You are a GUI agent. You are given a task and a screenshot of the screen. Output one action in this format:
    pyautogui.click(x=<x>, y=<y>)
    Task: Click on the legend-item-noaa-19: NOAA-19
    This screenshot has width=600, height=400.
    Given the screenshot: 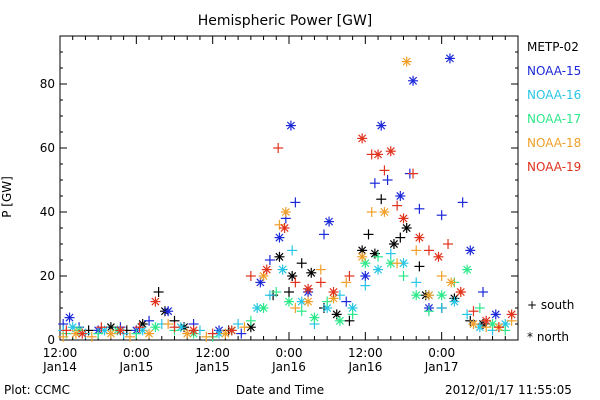 What is the action you would take?
    pyautogui.click(x=554, y=167)
    